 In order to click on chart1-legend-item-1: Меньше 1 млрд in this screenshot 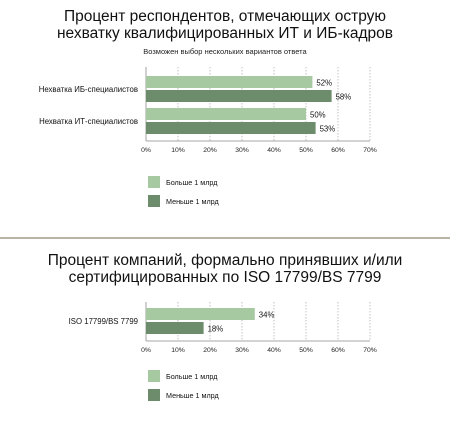, I will do `click(183, 201)`.